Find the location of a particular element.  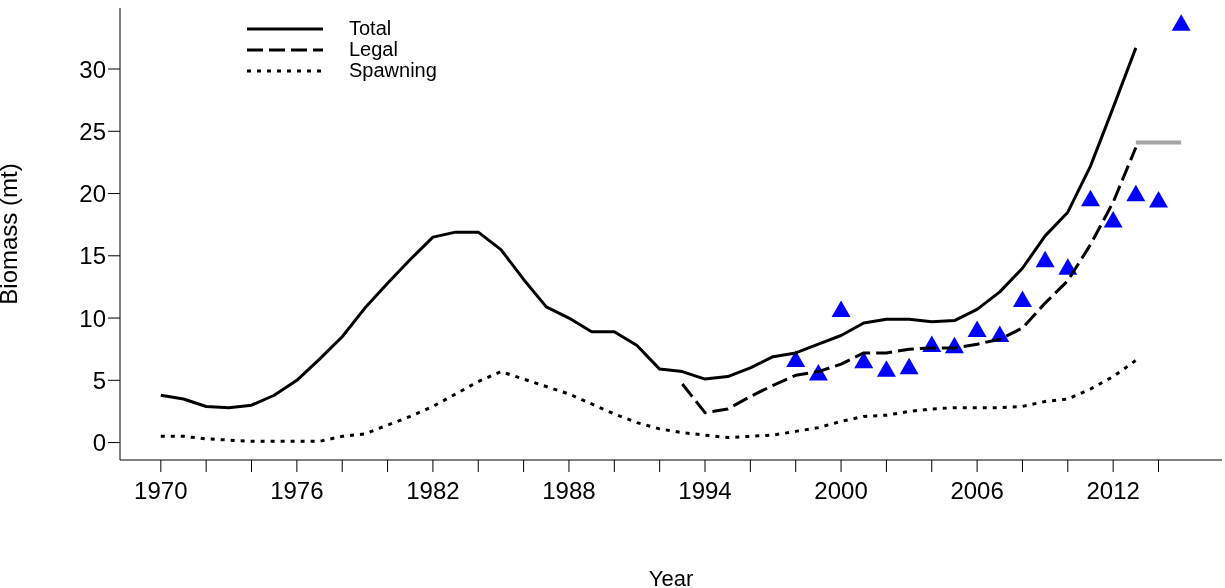

y-axis-title: Biomass (mt) is located at coordinates (11, 234).